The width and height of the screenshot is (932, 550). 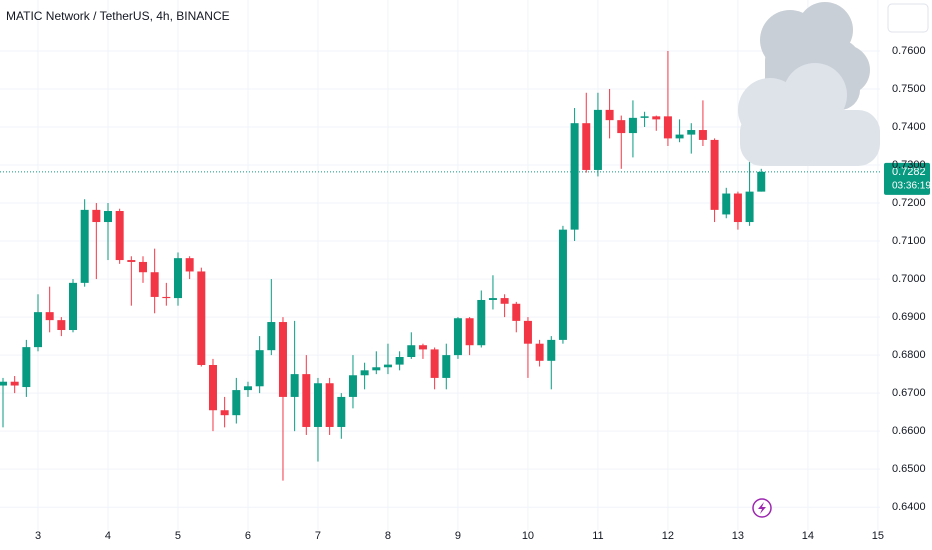 I want to click on price-label-box, so click(x=907, y=178).